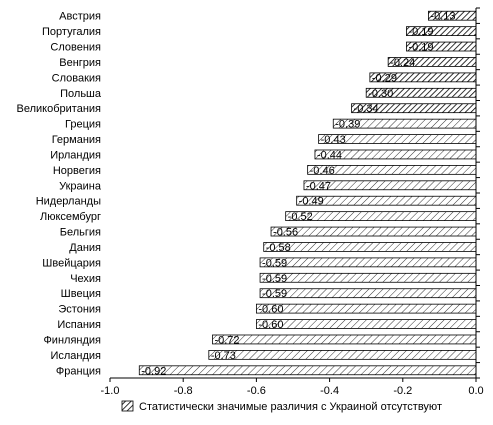  Describe the element at coordinates (333, 140) in the screenshot. I see `value-label: -0.43` at that location.